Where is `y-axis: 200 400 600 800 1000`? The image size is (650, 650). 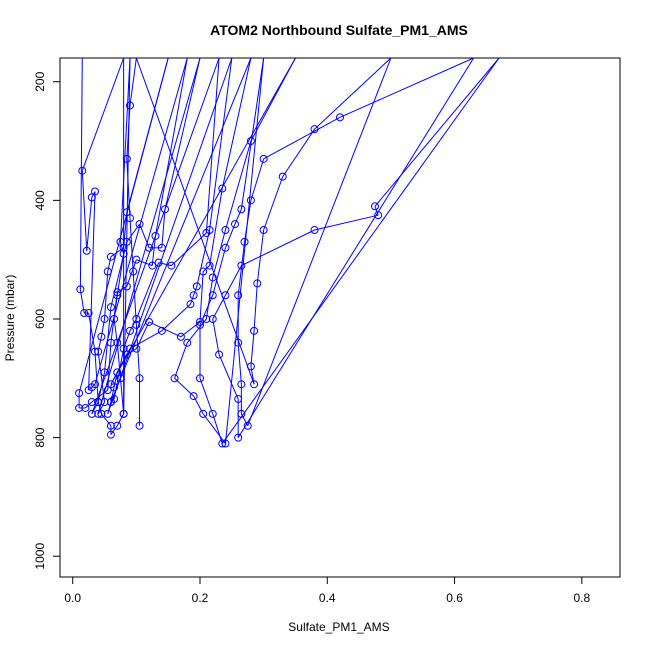 y-axis: 200 400 600 800 1000 is located at coordinates (47, 320).